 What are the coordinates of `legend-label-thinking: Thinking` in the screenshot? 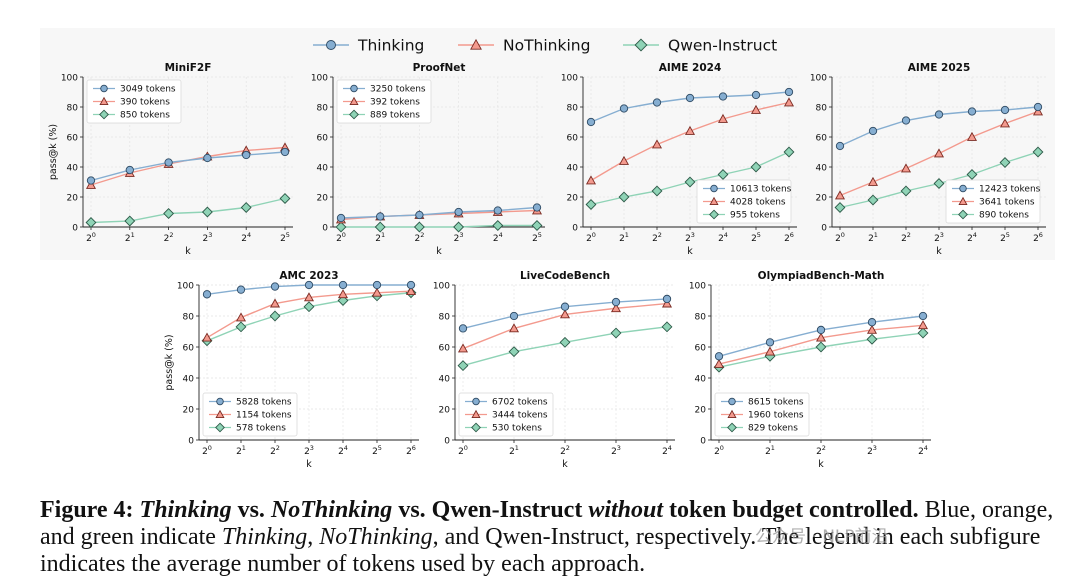 It's located at (390, 46).